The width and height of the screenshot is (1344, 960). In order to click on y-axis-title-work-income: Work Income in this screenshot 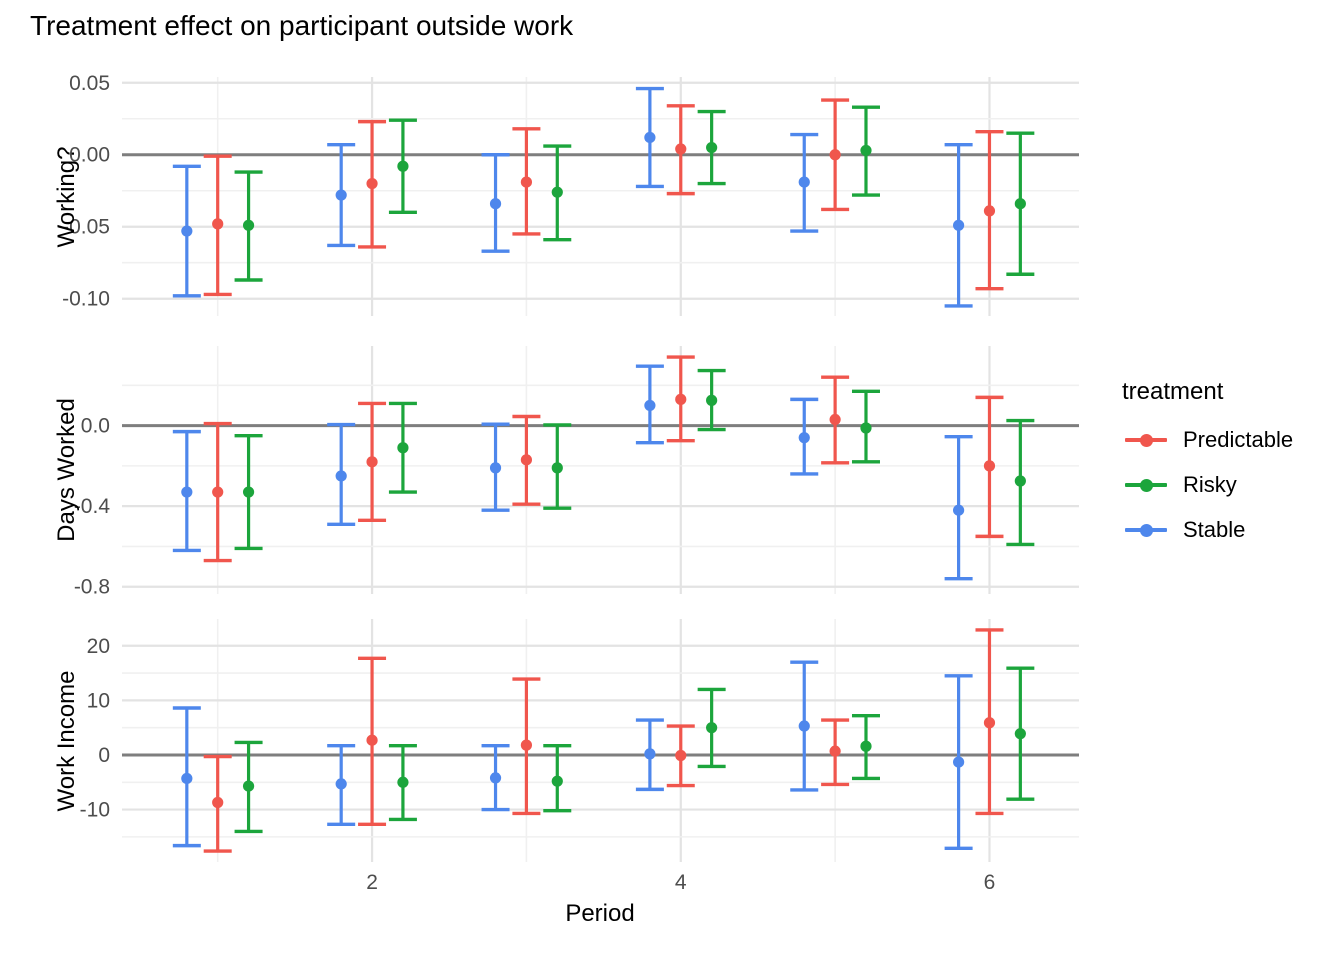, I will do `click(66, 741)`.